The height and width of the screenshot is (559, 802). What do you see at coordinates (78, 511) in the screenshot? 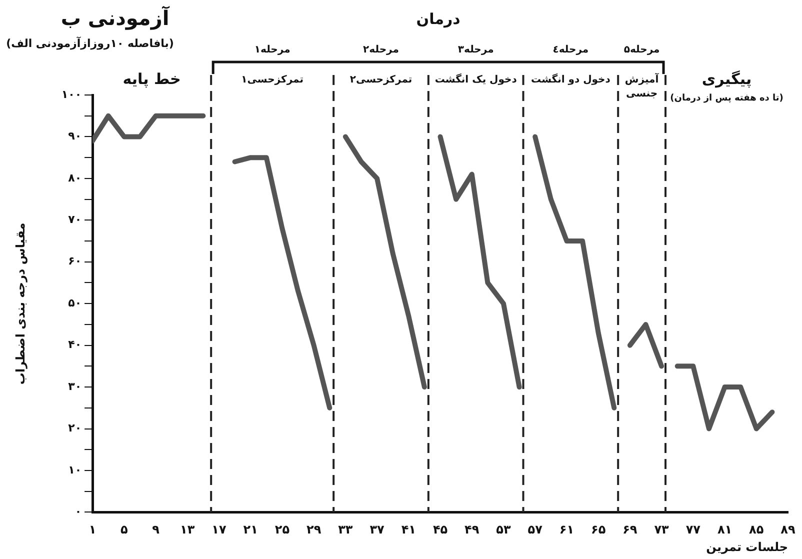
I see `y-tick-label: ۰` at bounding box center [78, 511].